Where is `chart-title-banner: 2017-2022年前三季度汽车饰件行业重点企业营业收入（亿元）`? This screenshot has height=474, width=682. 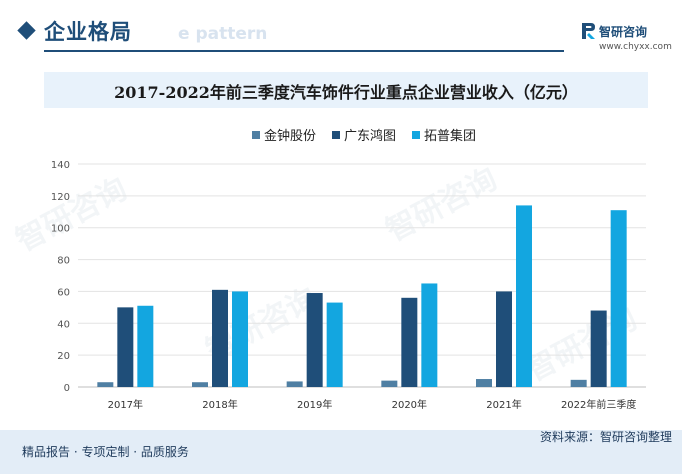 chart-title-banner: 2017-2022年前三季度汽车饰件行业重点企业营业收入（亿元） is located at coordinates (346, 90).